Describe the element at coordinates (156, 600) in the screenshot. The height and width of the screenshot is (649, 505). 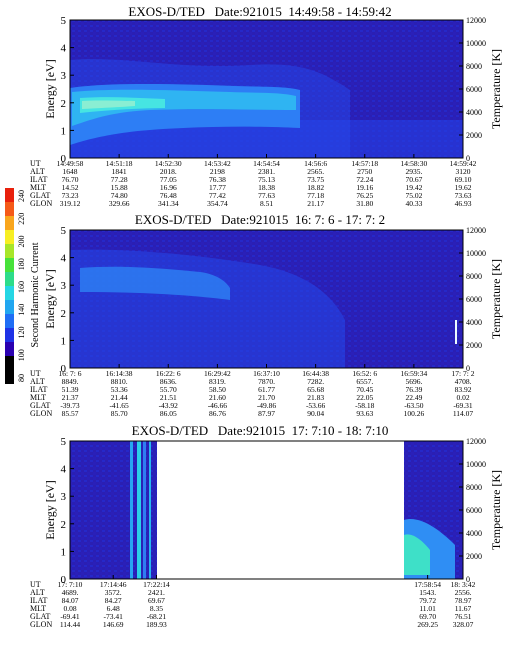
I see `table-cell: 69.67` at that location.